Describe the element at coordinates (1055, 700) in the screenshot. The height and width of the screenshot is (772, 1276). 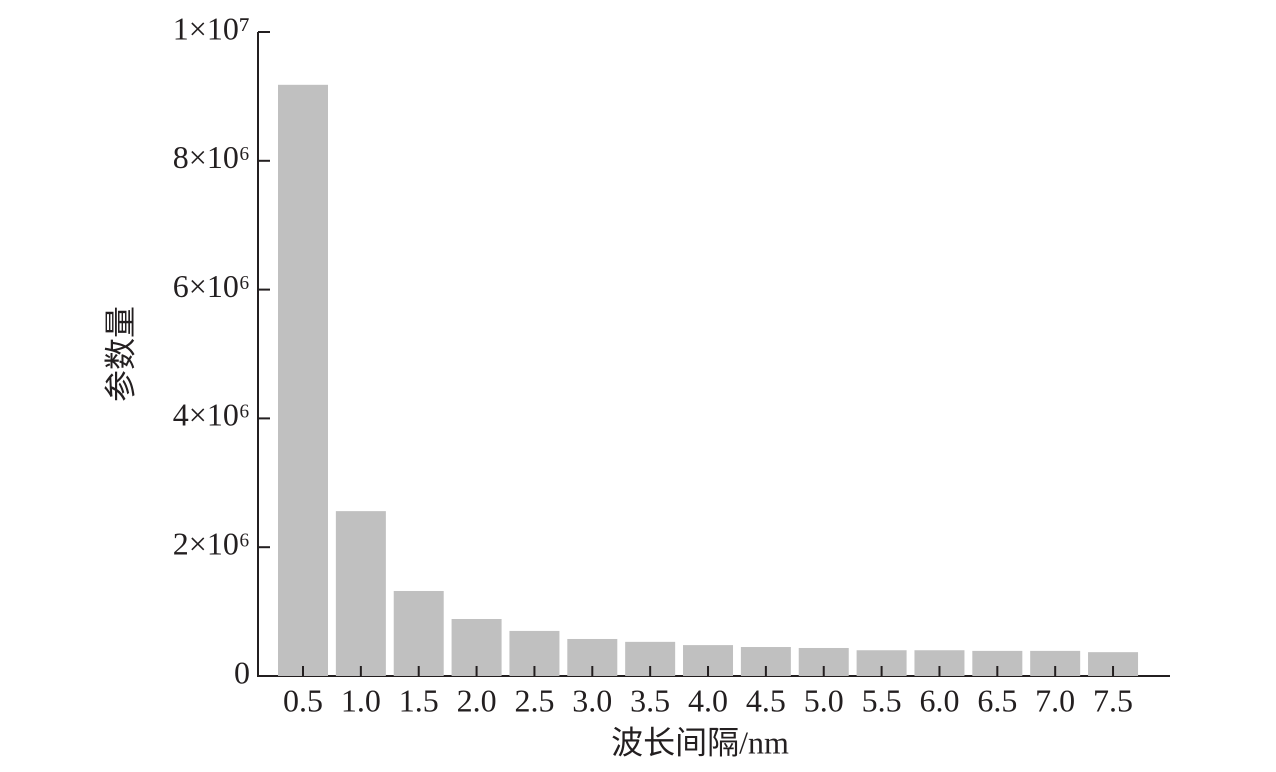
I see `x-tick-label: 7.0` at that location.